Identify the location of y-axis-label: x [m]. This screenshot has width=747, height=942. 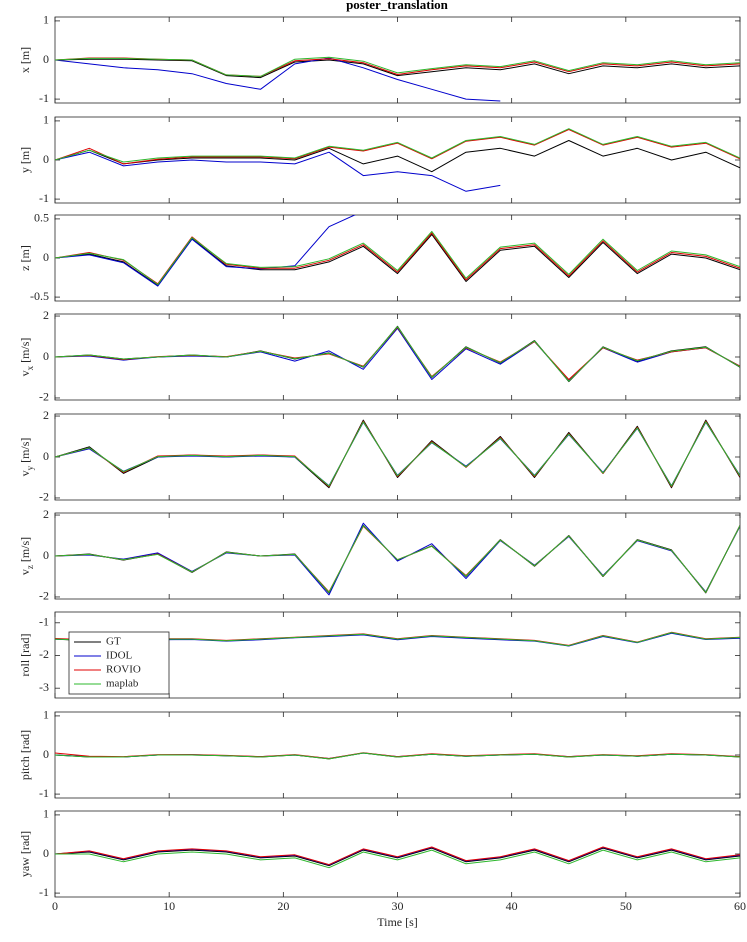
(25, 60).